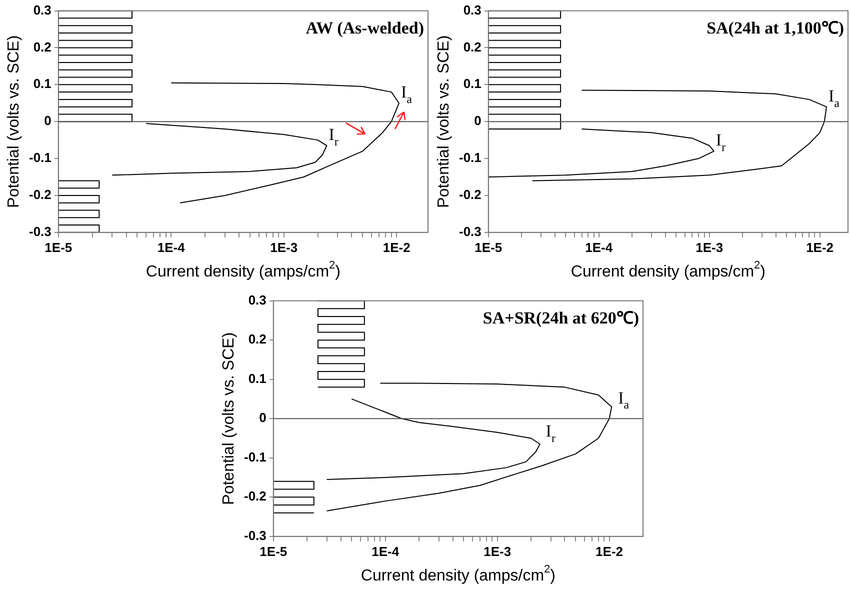 The image size is (850, 589). I want to click on text: AW (As-welded), so click(365, 28).